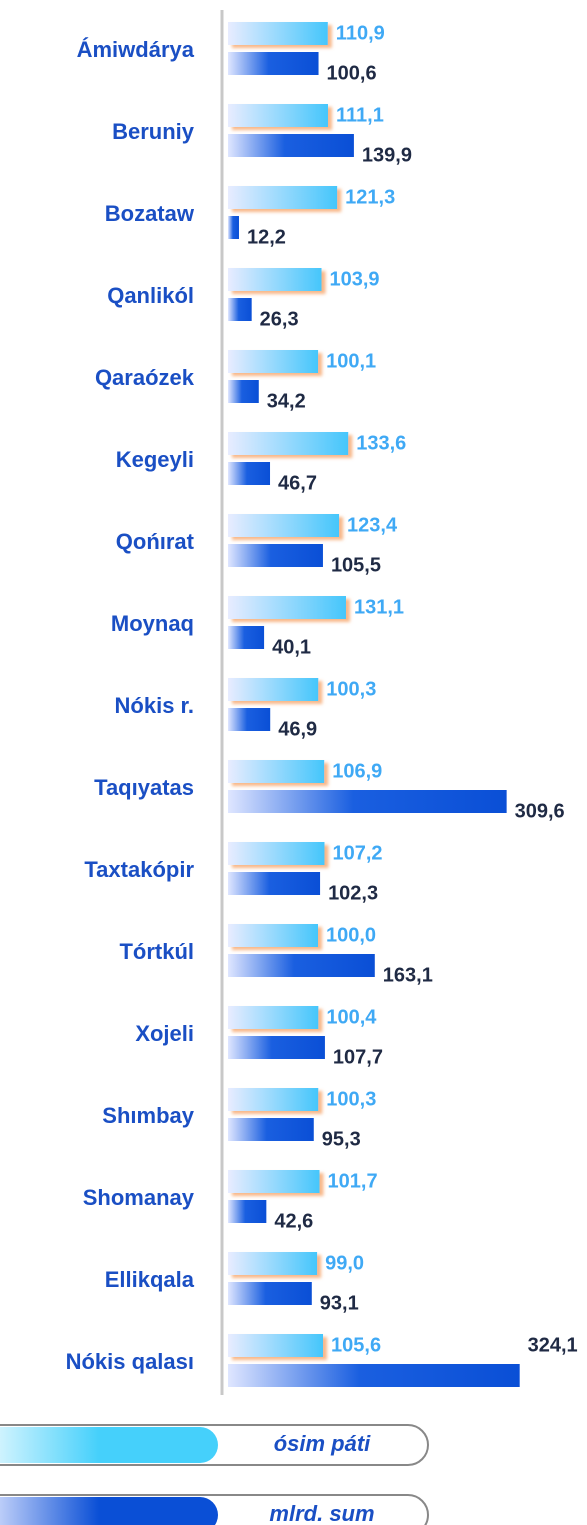 This screenshot has width=587, height=1525. Describe the element at coordinates (540, 811) in the screenshot. I see `value-label: 309,6` at that location.